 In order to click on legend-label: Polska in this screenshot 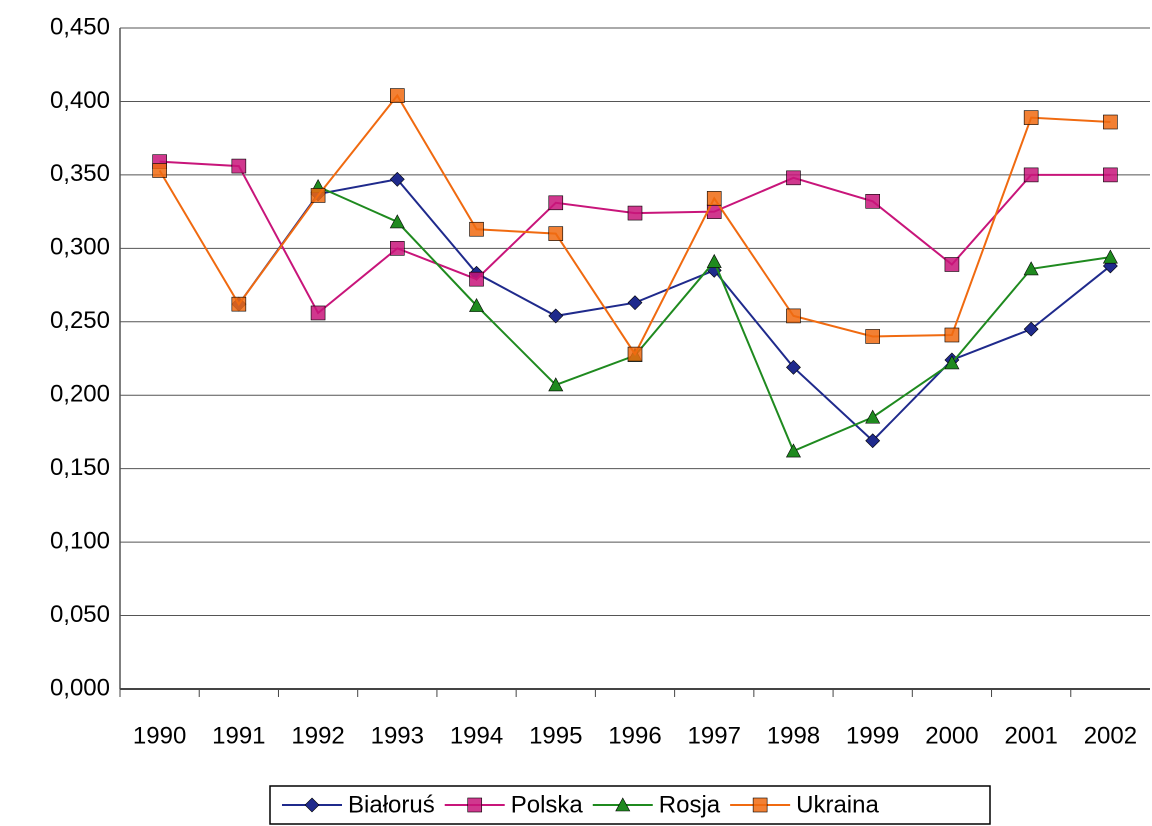, I will do `click(547, 804)`.